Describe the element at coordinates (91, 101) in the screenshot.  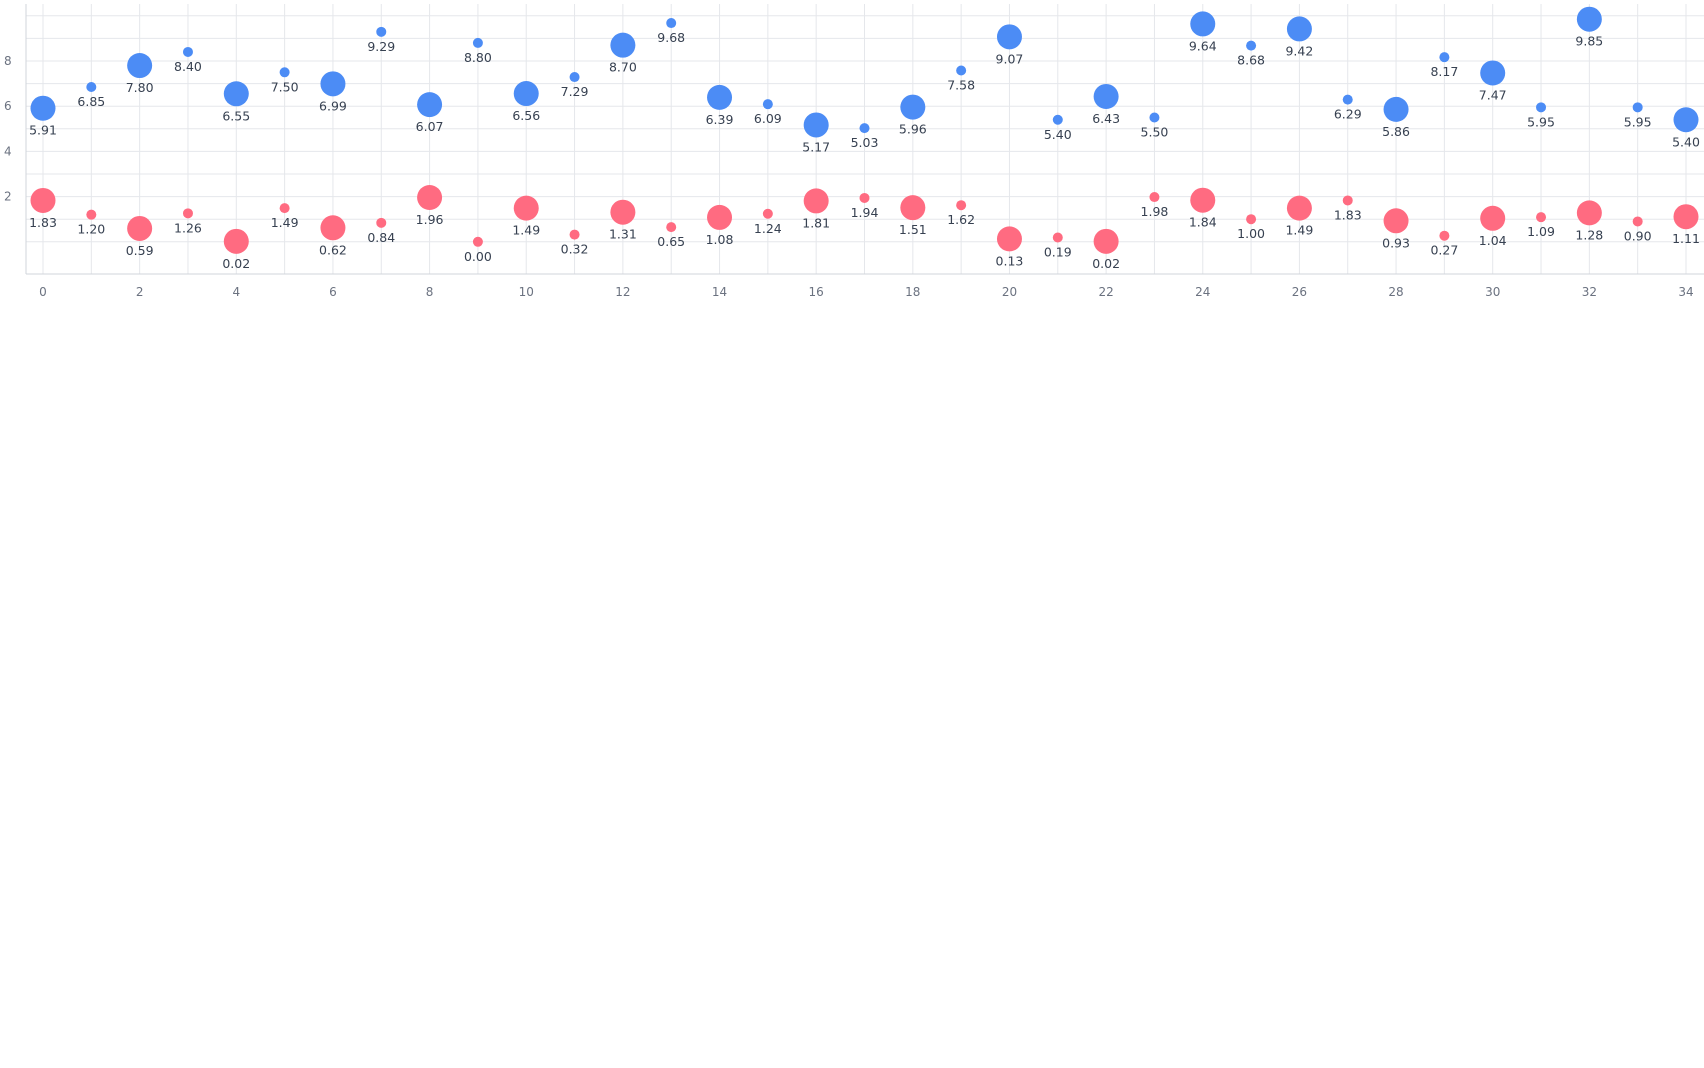
I see `data-label: 6.85` at that location.